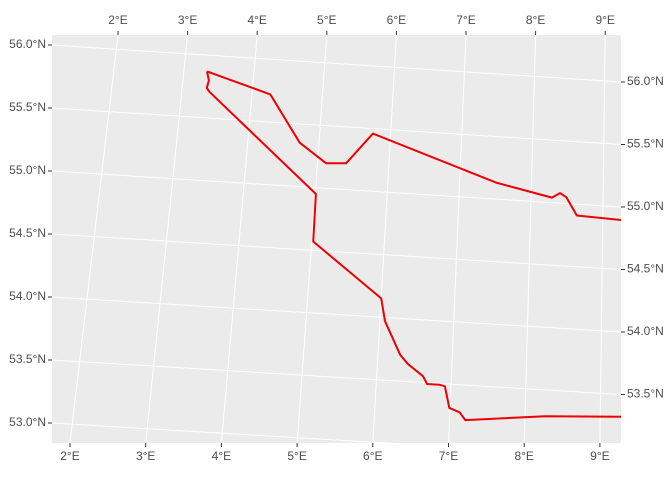 The width and height of the screenshot is (672, 485). I want to click on y-tick-label-right: 55.5°N, so click(645, 144).